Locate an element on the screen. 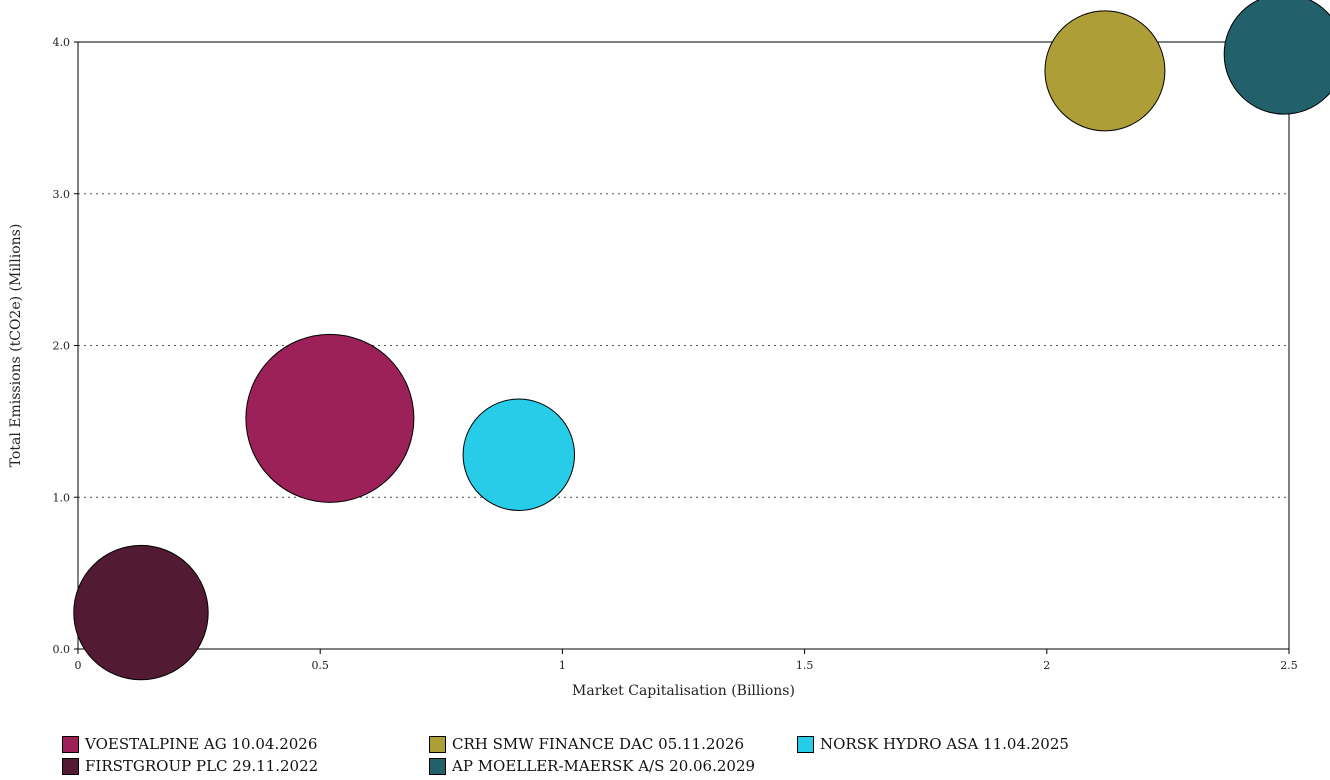  legend-item: NORSK HYDRO ASA 11.04.2025 is located at coordinates (933, 744).